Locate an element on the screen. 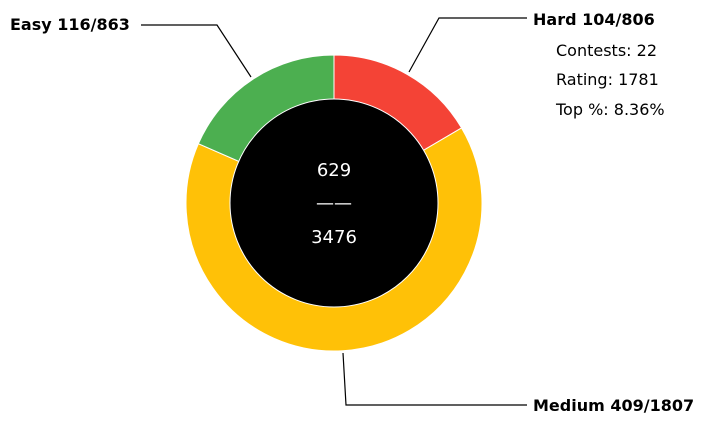 The width and height of the screenshot is (710, 424). hard-leader-line is located at coordinates (467, 45).